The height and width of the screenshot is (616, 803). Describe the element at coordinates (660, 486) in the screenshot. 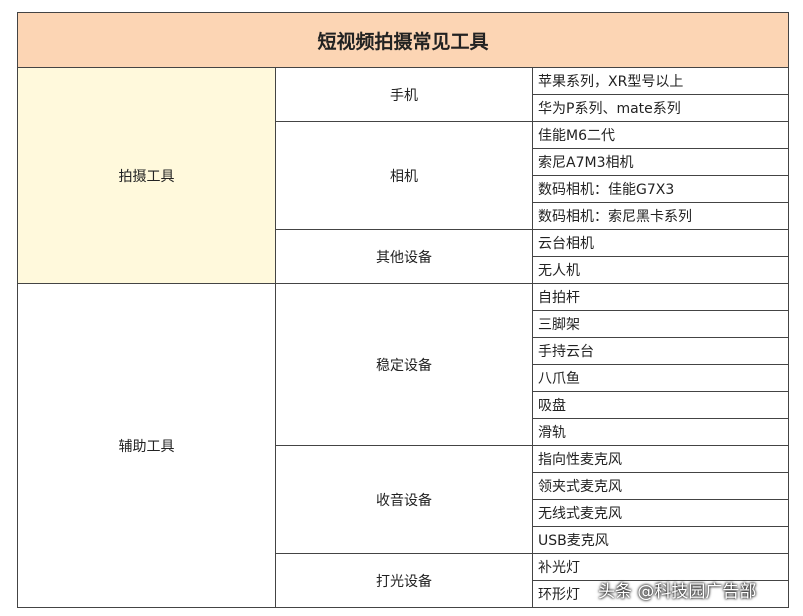

I see `item: 领夹式麦克风` at that location.